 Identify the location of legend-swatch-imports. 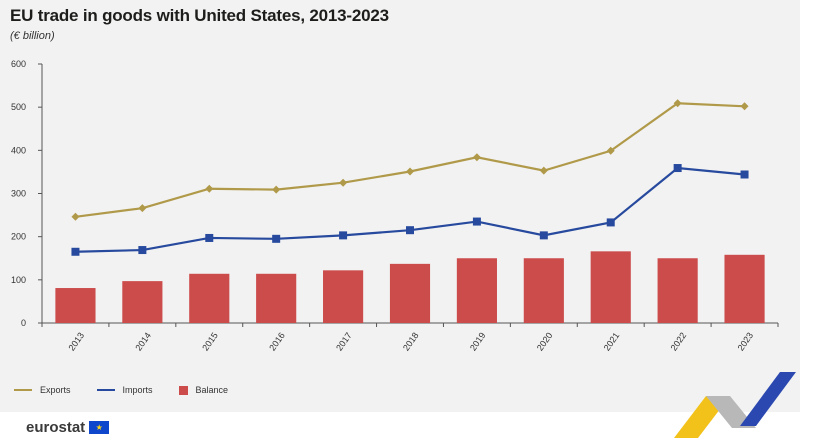
(105, 390).